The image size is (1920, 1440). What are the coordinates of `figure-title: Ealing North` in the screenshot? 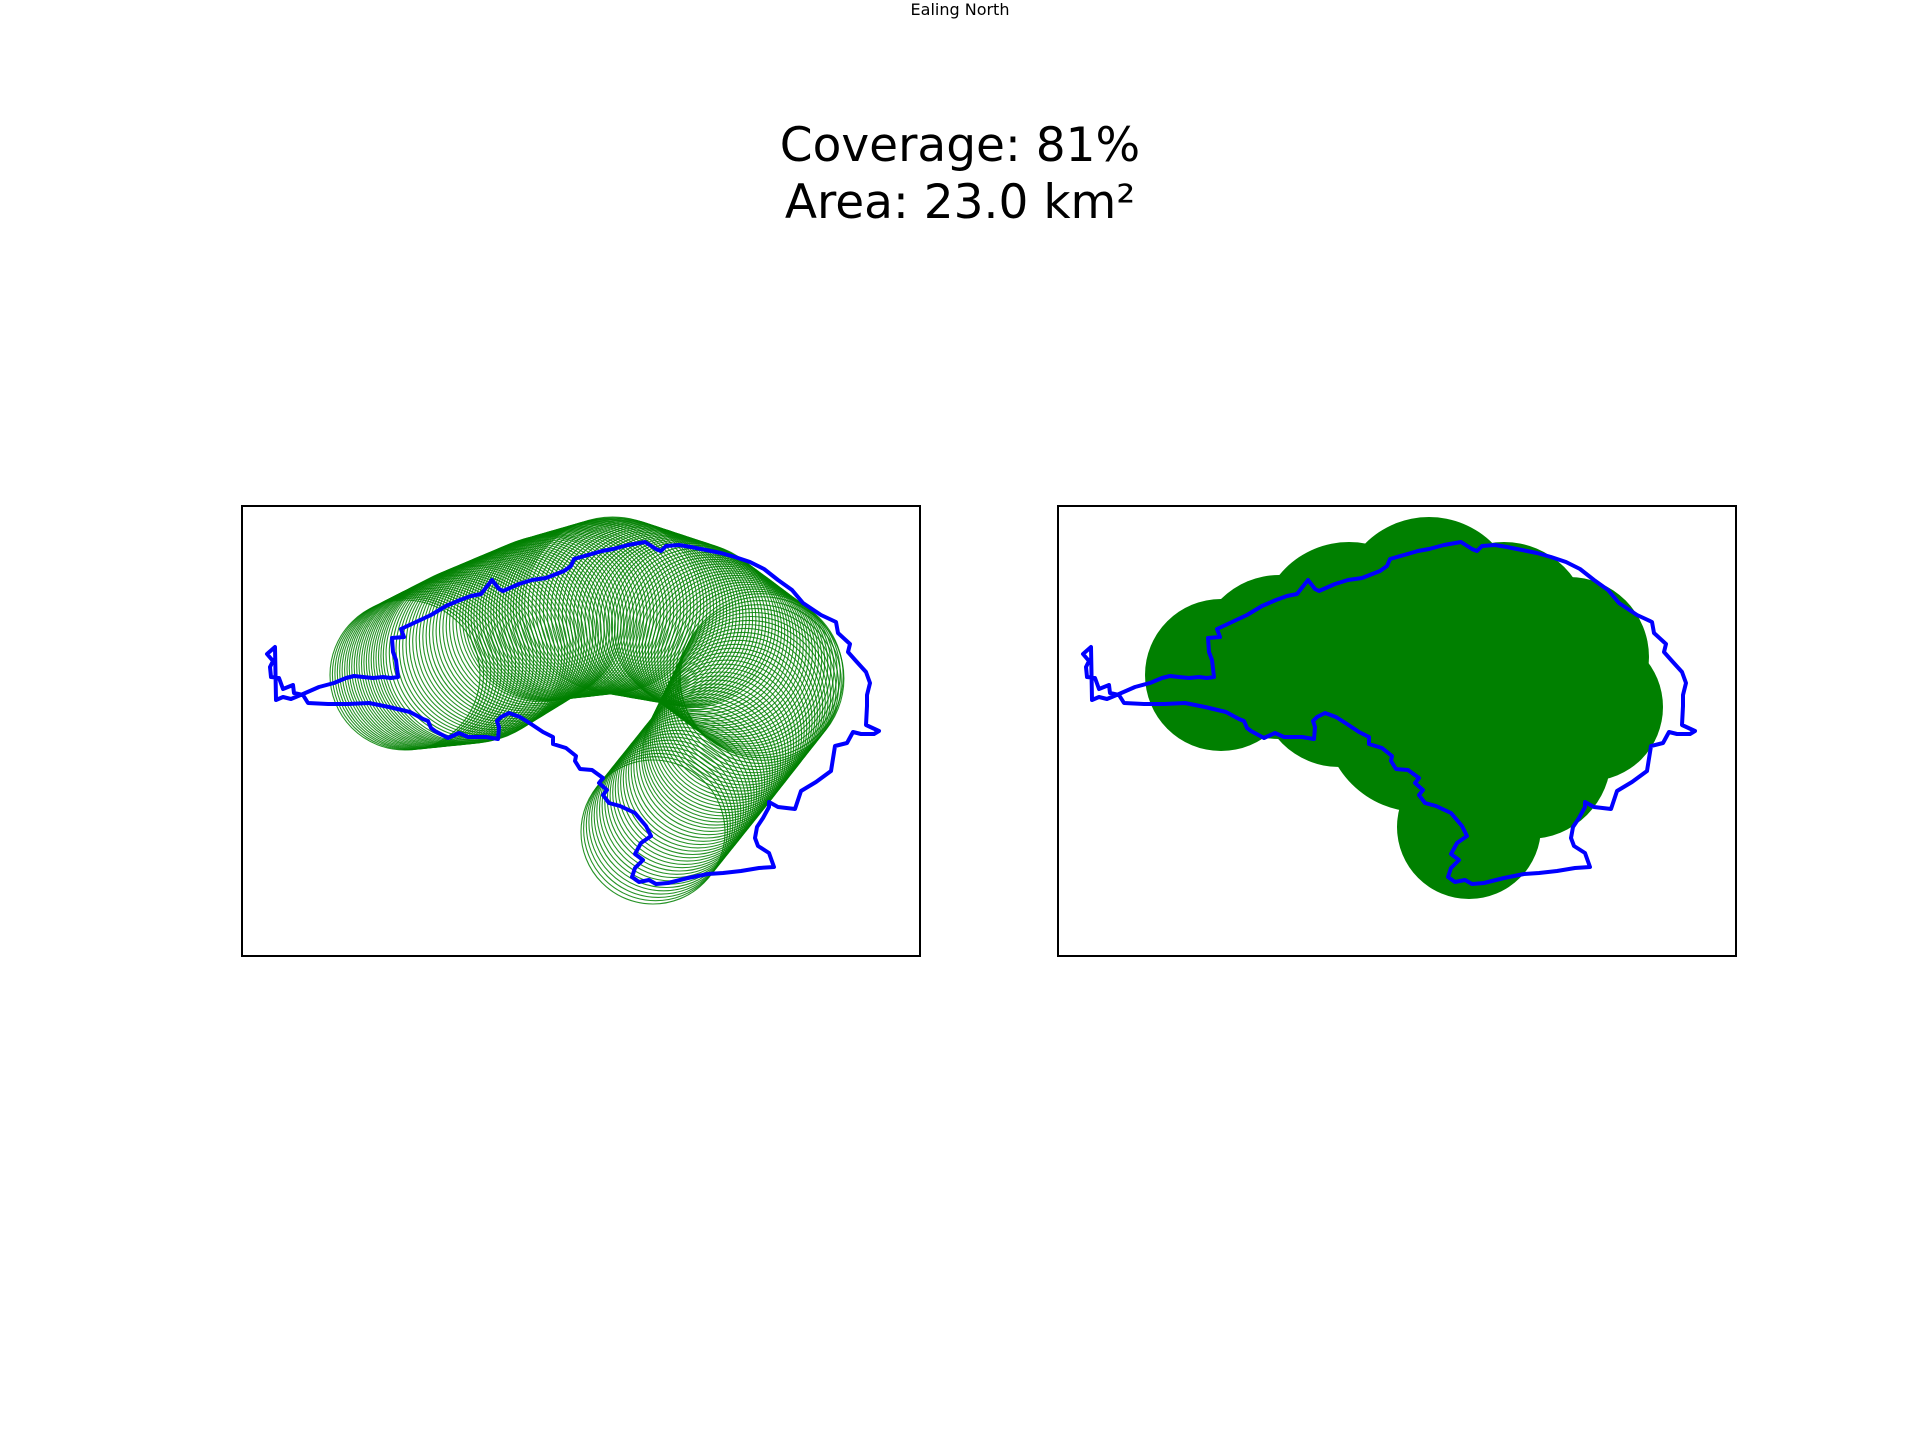 It's located at (960, 9).